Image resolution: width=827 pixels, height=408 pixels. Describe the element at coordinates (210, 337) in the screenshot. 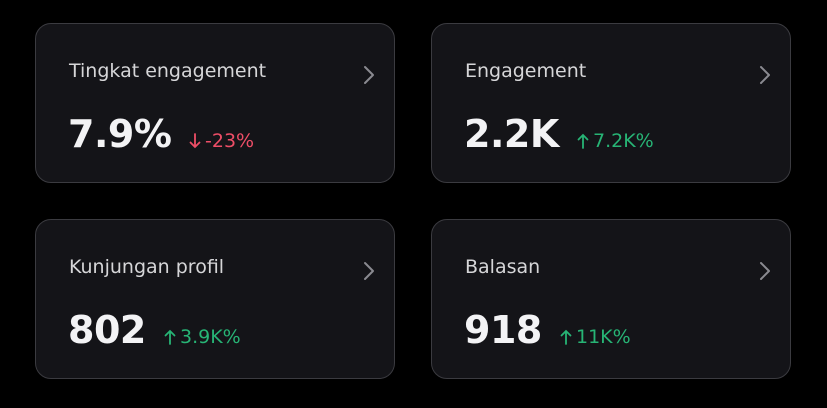

I see `change-text: 3.9K%` at that location.